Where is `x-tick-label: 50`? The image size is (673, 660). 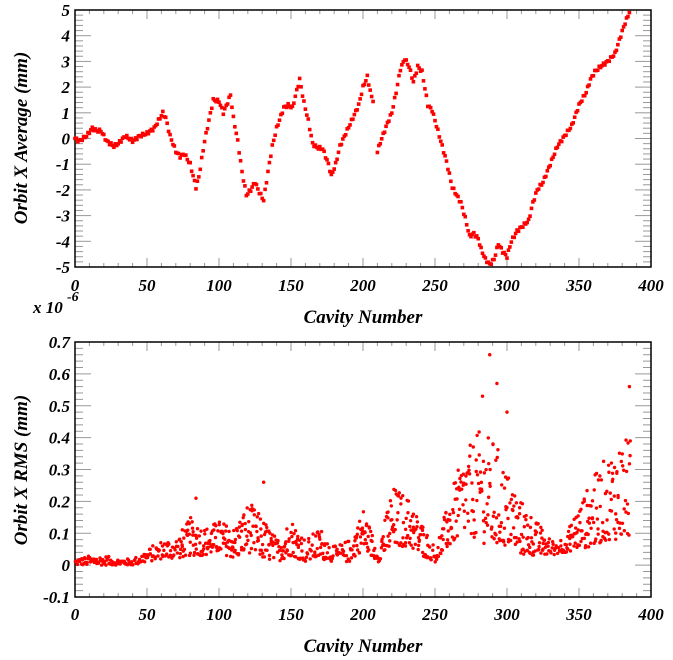 x-tick-label: 50 is located at coordinates (148, 614).